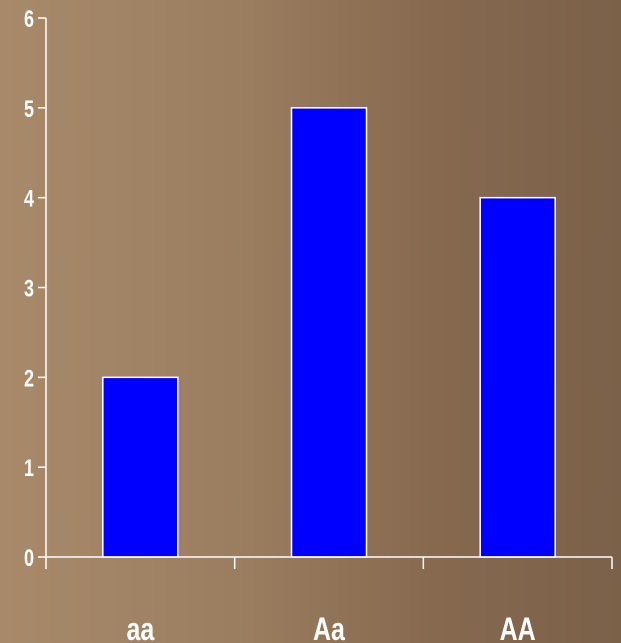  What do you see at coordinates (517, 377) in the screenshot?
I see `bar-aa-upper` at bounding box center [517, 377].